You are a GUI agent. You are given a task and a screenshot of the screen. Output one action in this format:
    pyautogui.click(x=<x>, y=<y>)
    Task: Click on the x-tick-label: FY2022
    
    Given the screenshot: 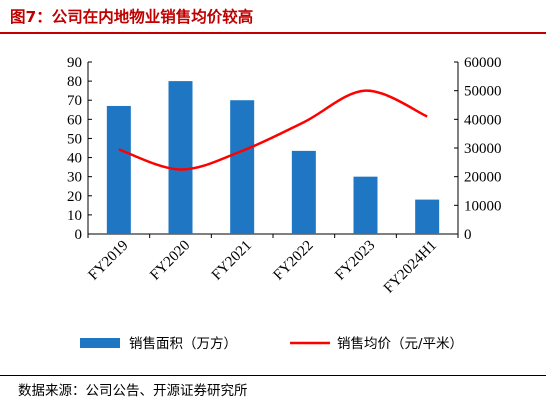 What is the action you would take?
    pyautogui.click(x=294, y=261)
    